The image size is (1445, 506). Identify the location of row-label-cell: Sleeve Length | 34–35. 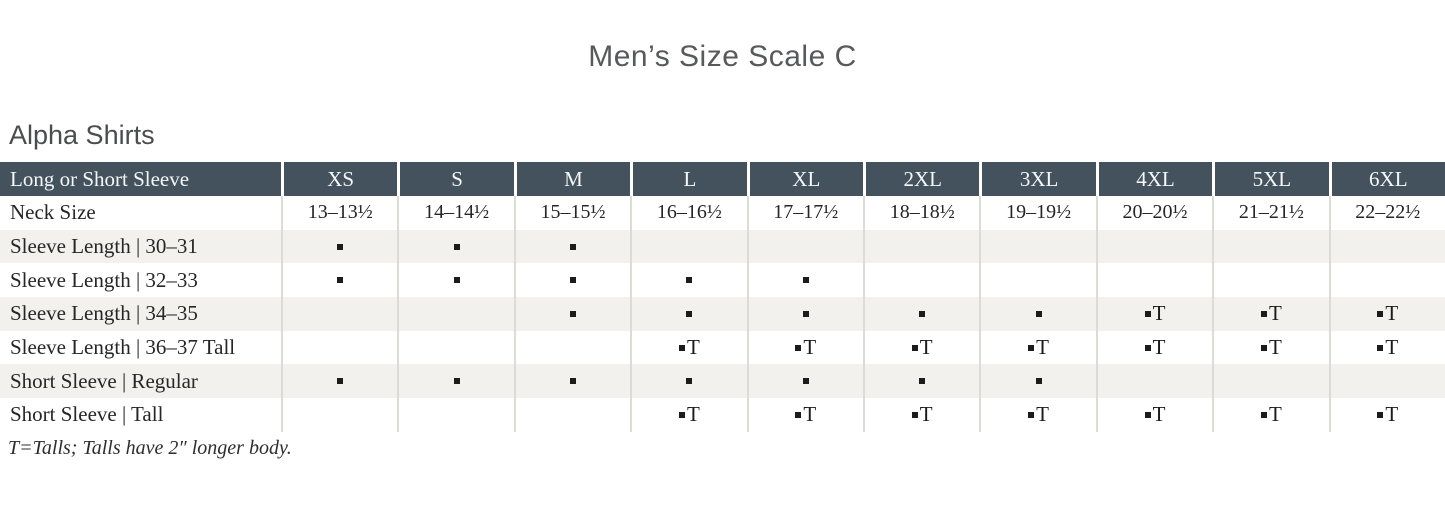
(104, 313).